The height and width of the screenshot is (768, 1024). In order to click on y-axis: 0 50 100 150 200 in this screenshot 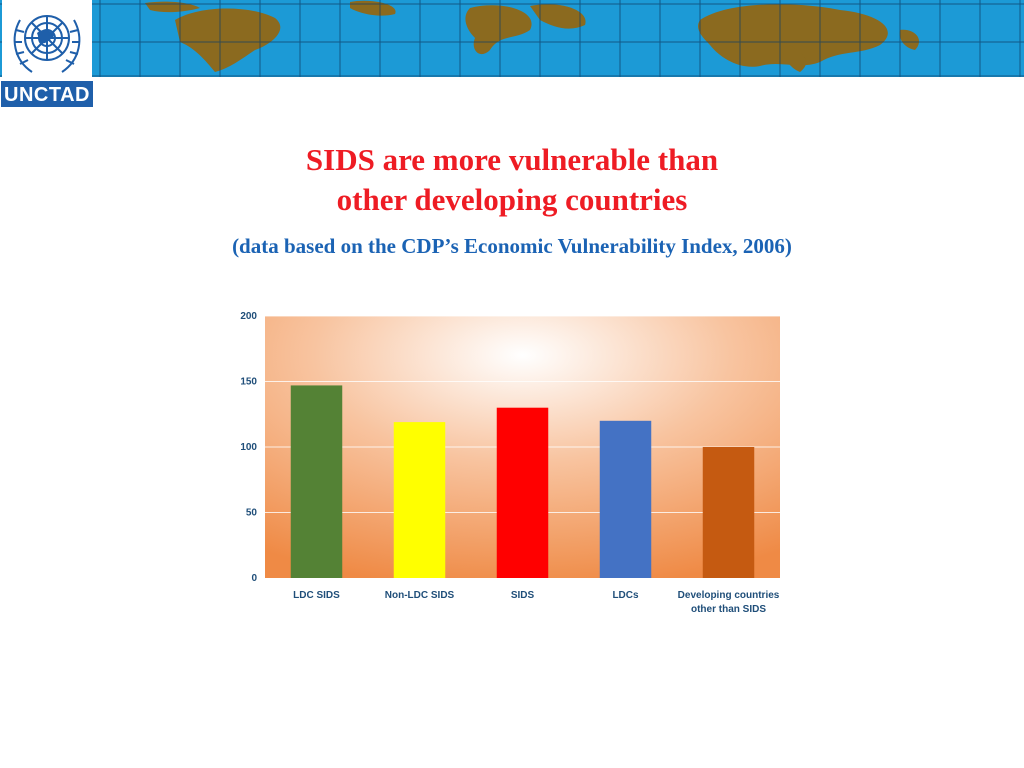, I will do `click(248, 447)`.